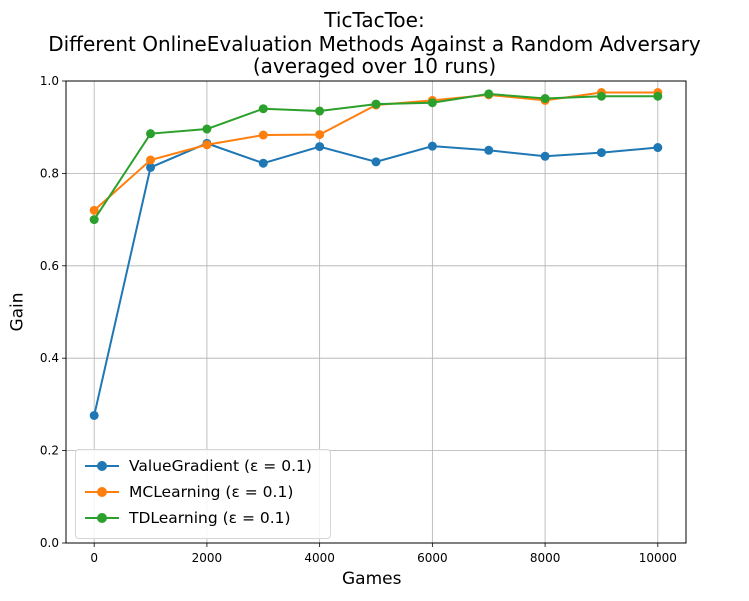  I want to click on x-tick-label: 10000, so click(658, 558).